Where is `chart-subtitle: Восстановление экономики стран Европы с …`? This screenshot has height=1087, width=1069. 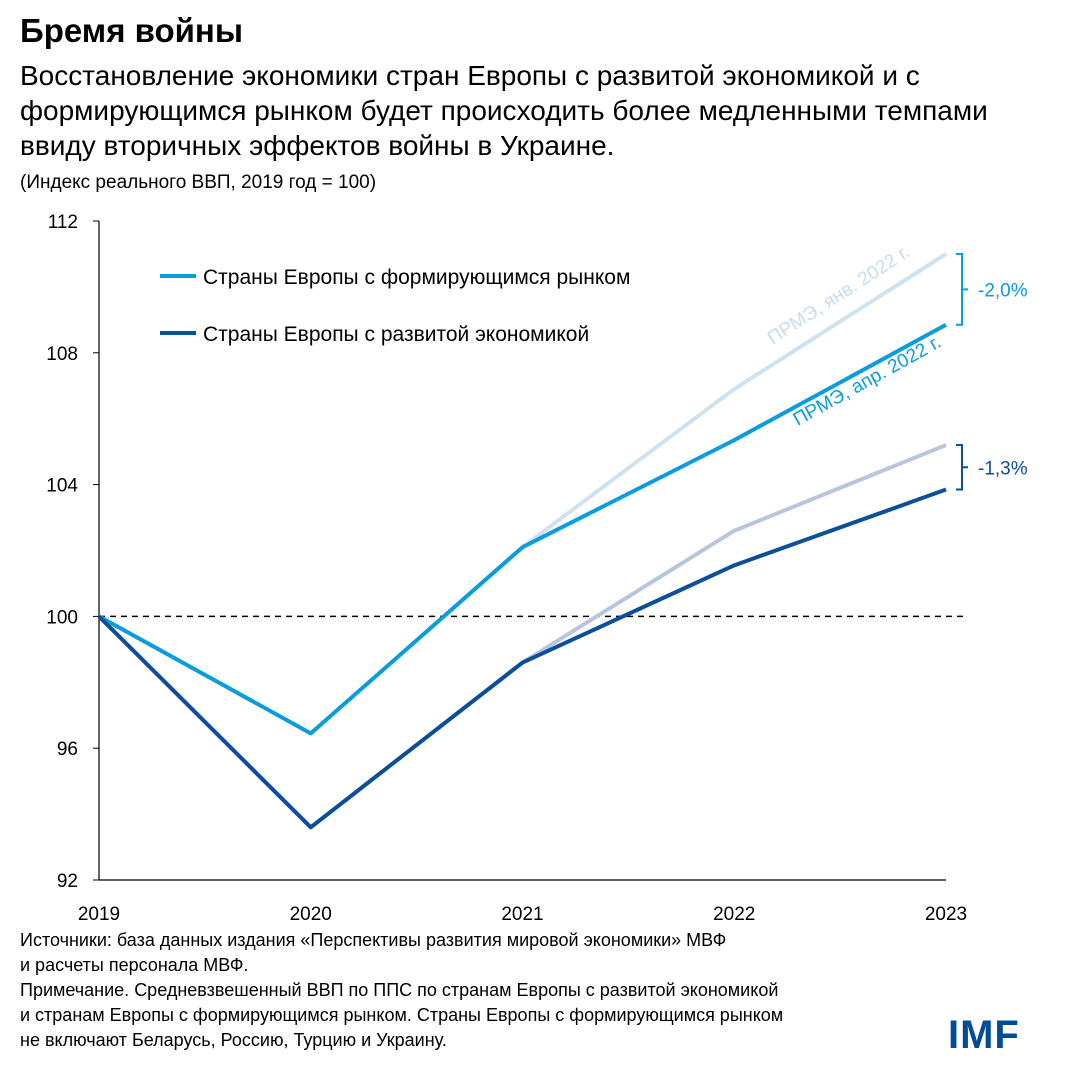
chart-subtitle: Восстановление экономики стран Европы с … is located at coordinates (504, 110).